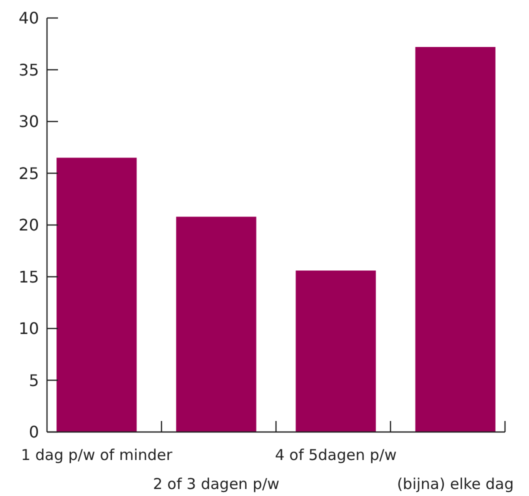 The image size is (529, 496). I want to click on y-tick-label: 0, so click(33, 432).